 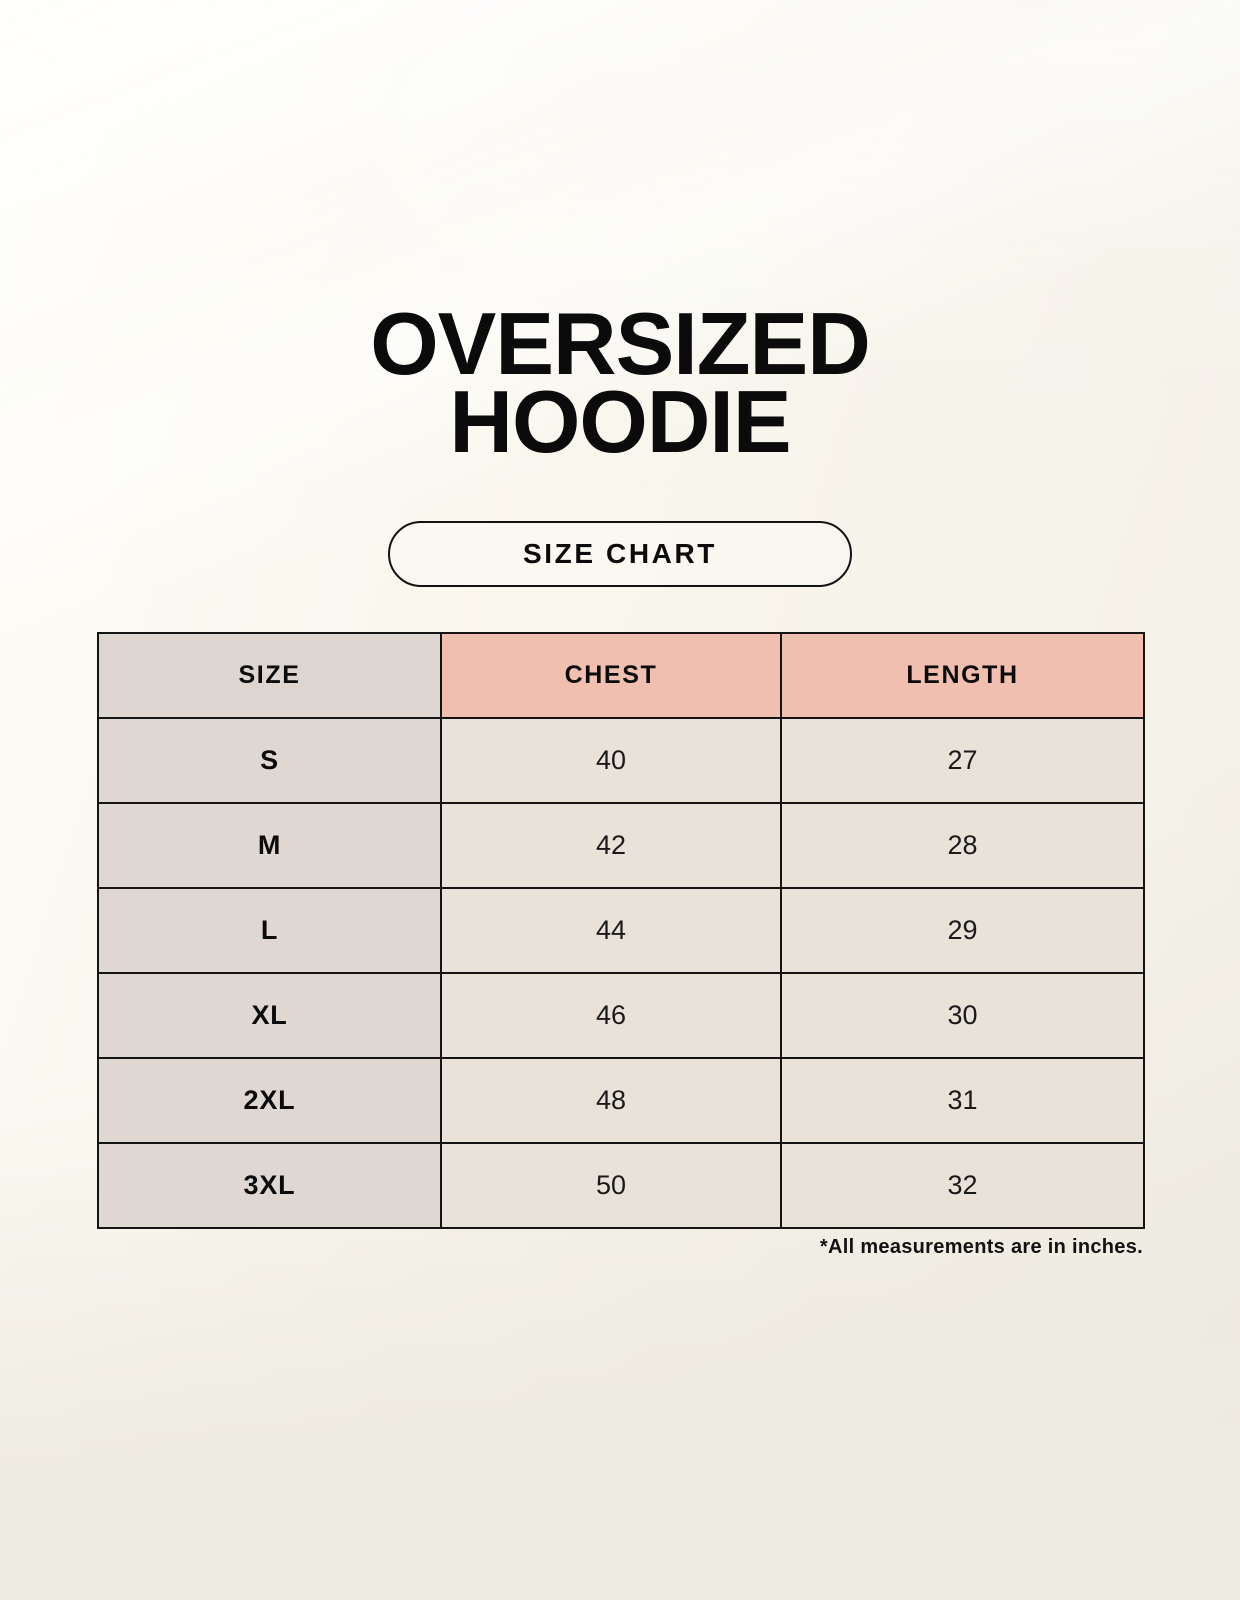 What do you see at coordinates (962, 1185) in the screenshot?
I see `cell-length: 32` at bounding box center [962, 1185].